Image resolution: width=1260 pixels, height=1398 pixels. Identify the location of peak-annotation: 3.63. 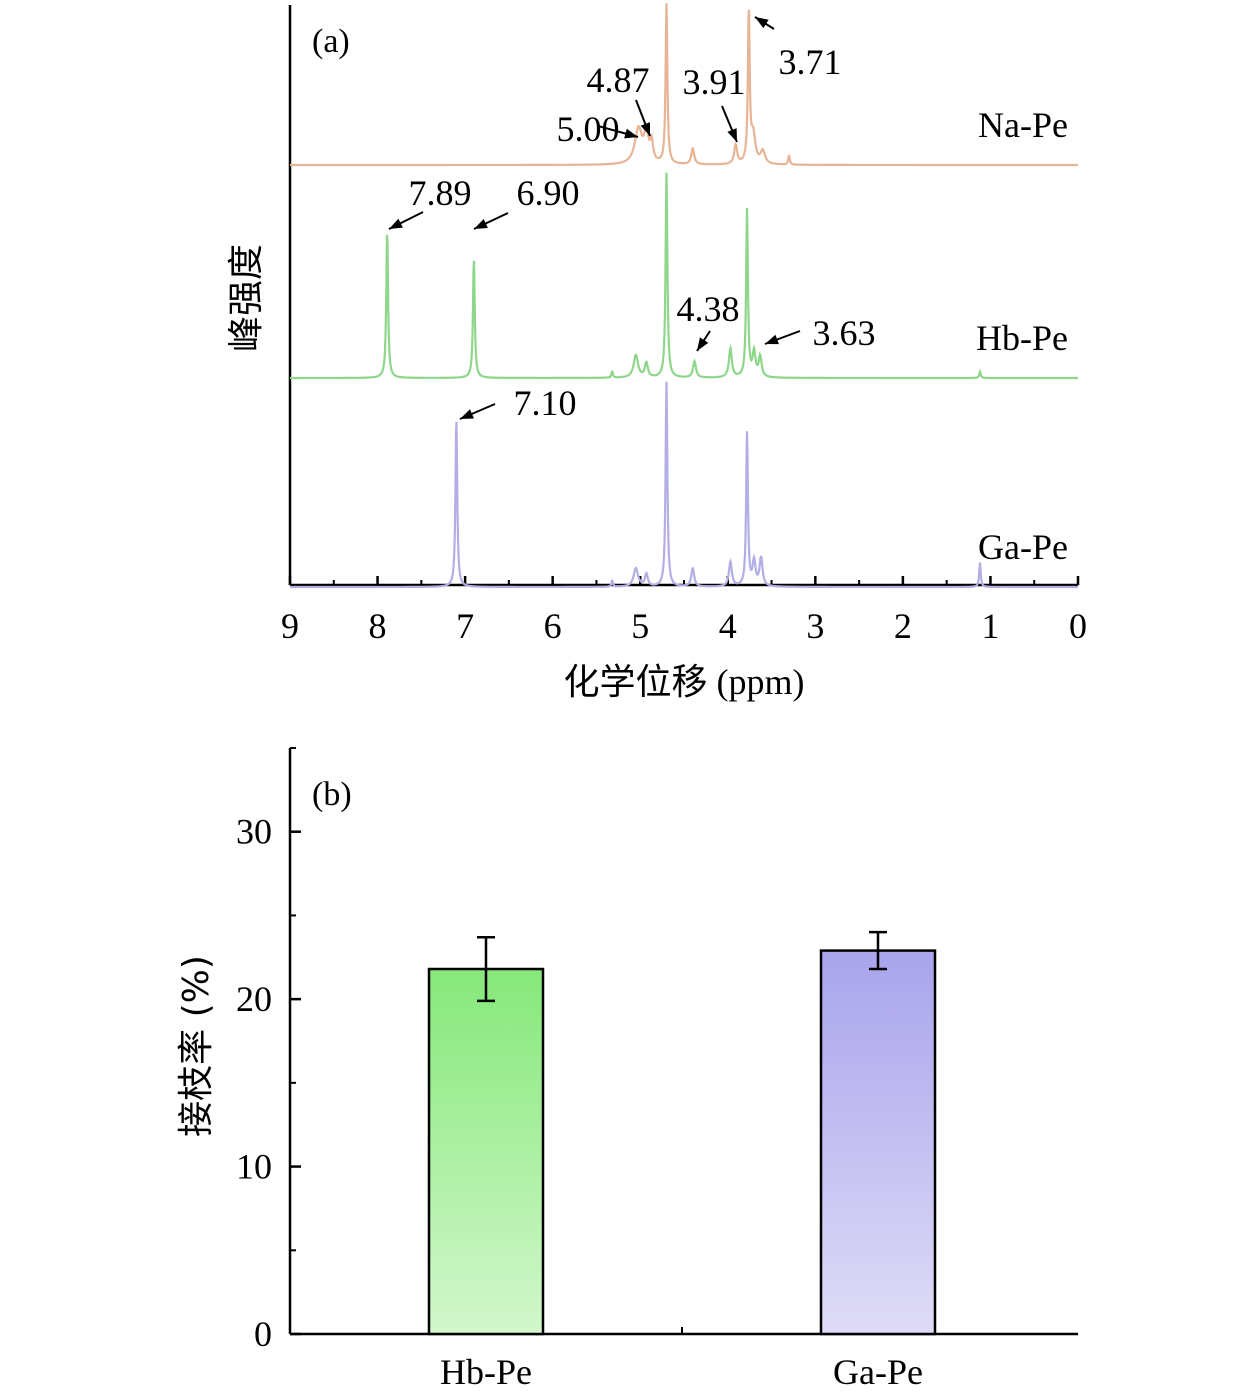
(844, 333).